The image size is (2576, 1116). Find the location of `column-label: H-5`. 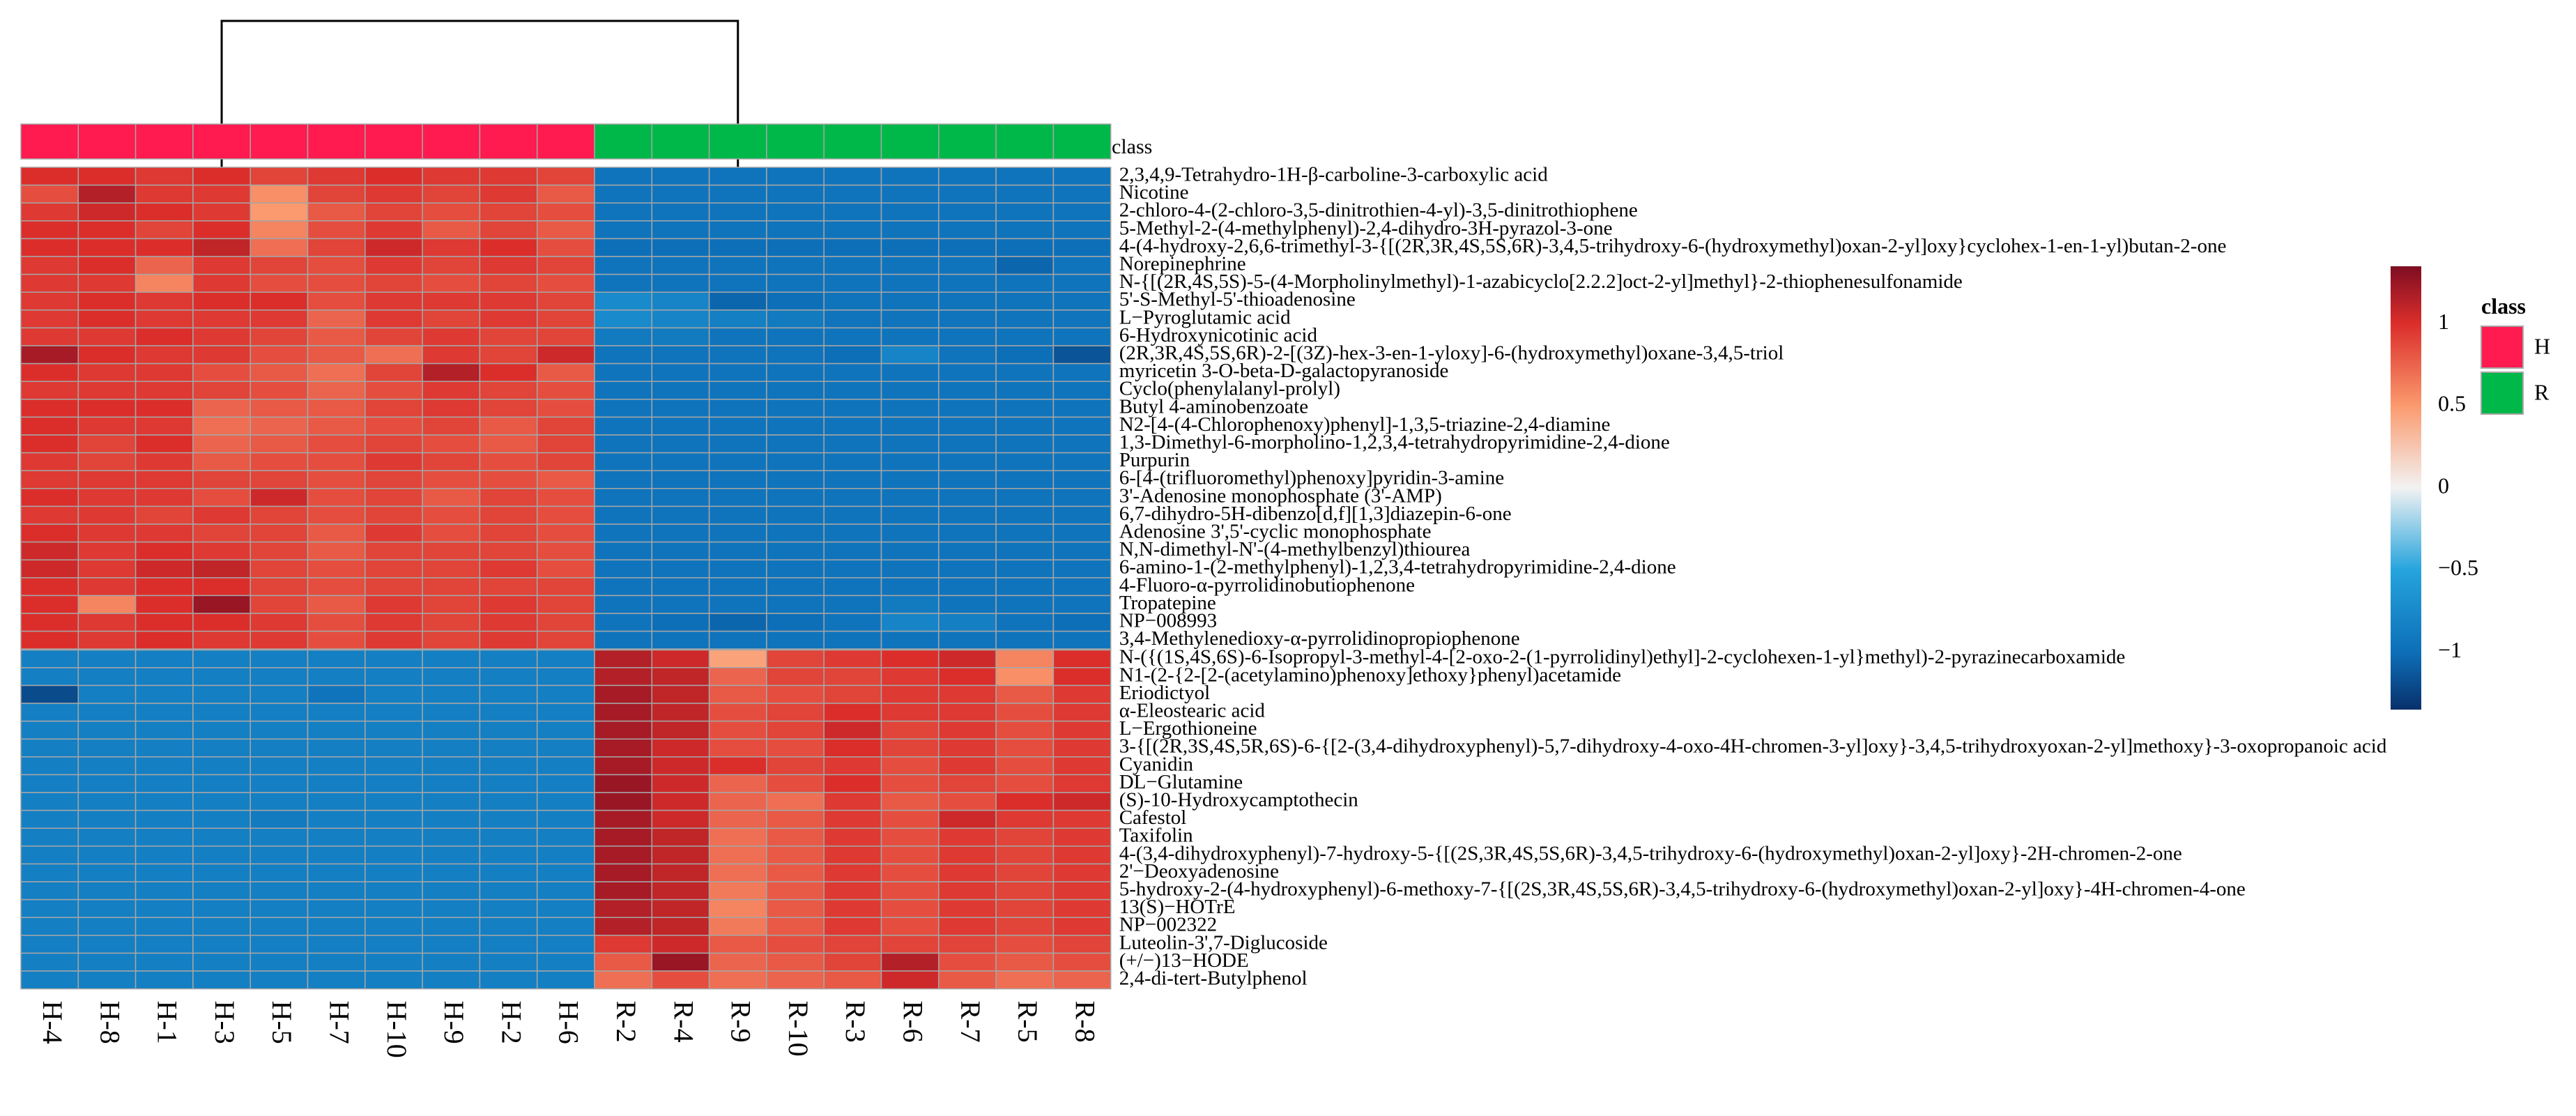

column-label: H-5 is located at coordinates (282, 1022).